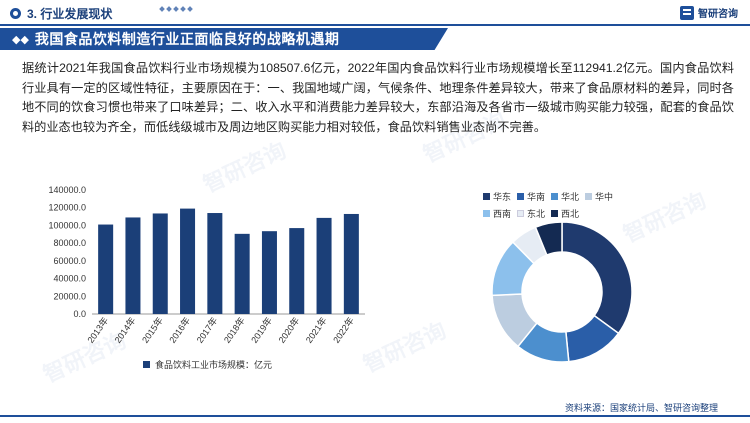  I want to click on legend-item: 华东, so click(497, 196).